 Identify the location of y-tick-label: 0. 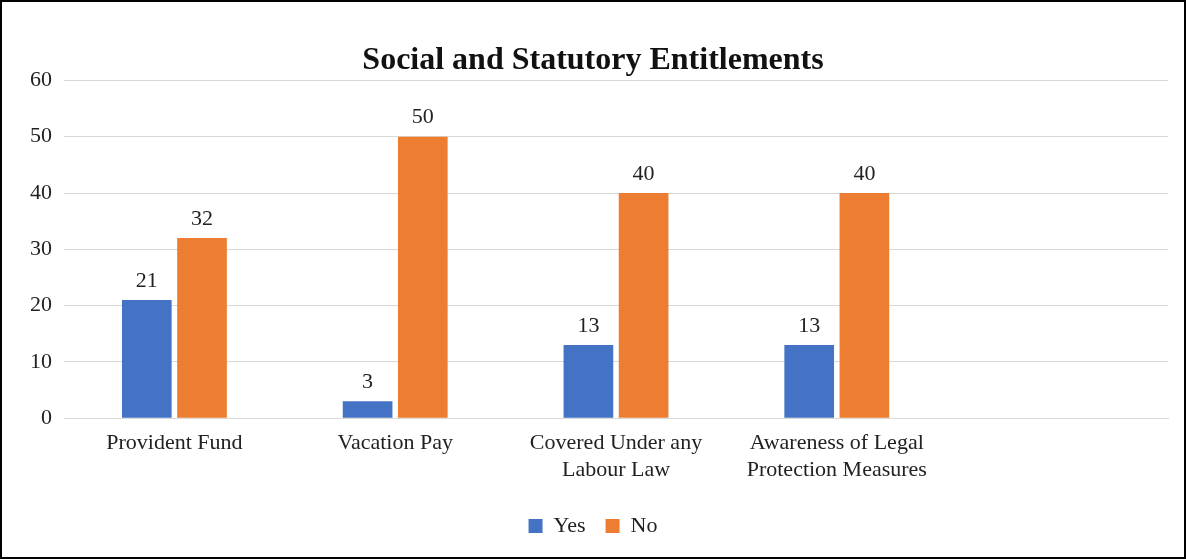
(46, 416).